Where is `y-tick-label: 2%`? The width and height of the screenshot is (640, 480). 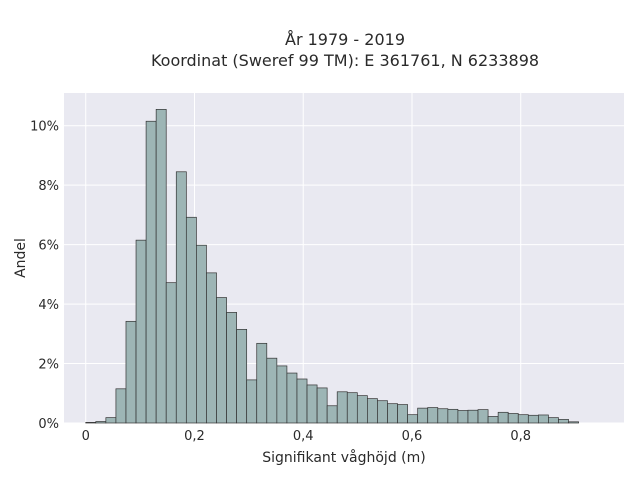
y-tick-label: 2% is located at coordinates (48, 365).